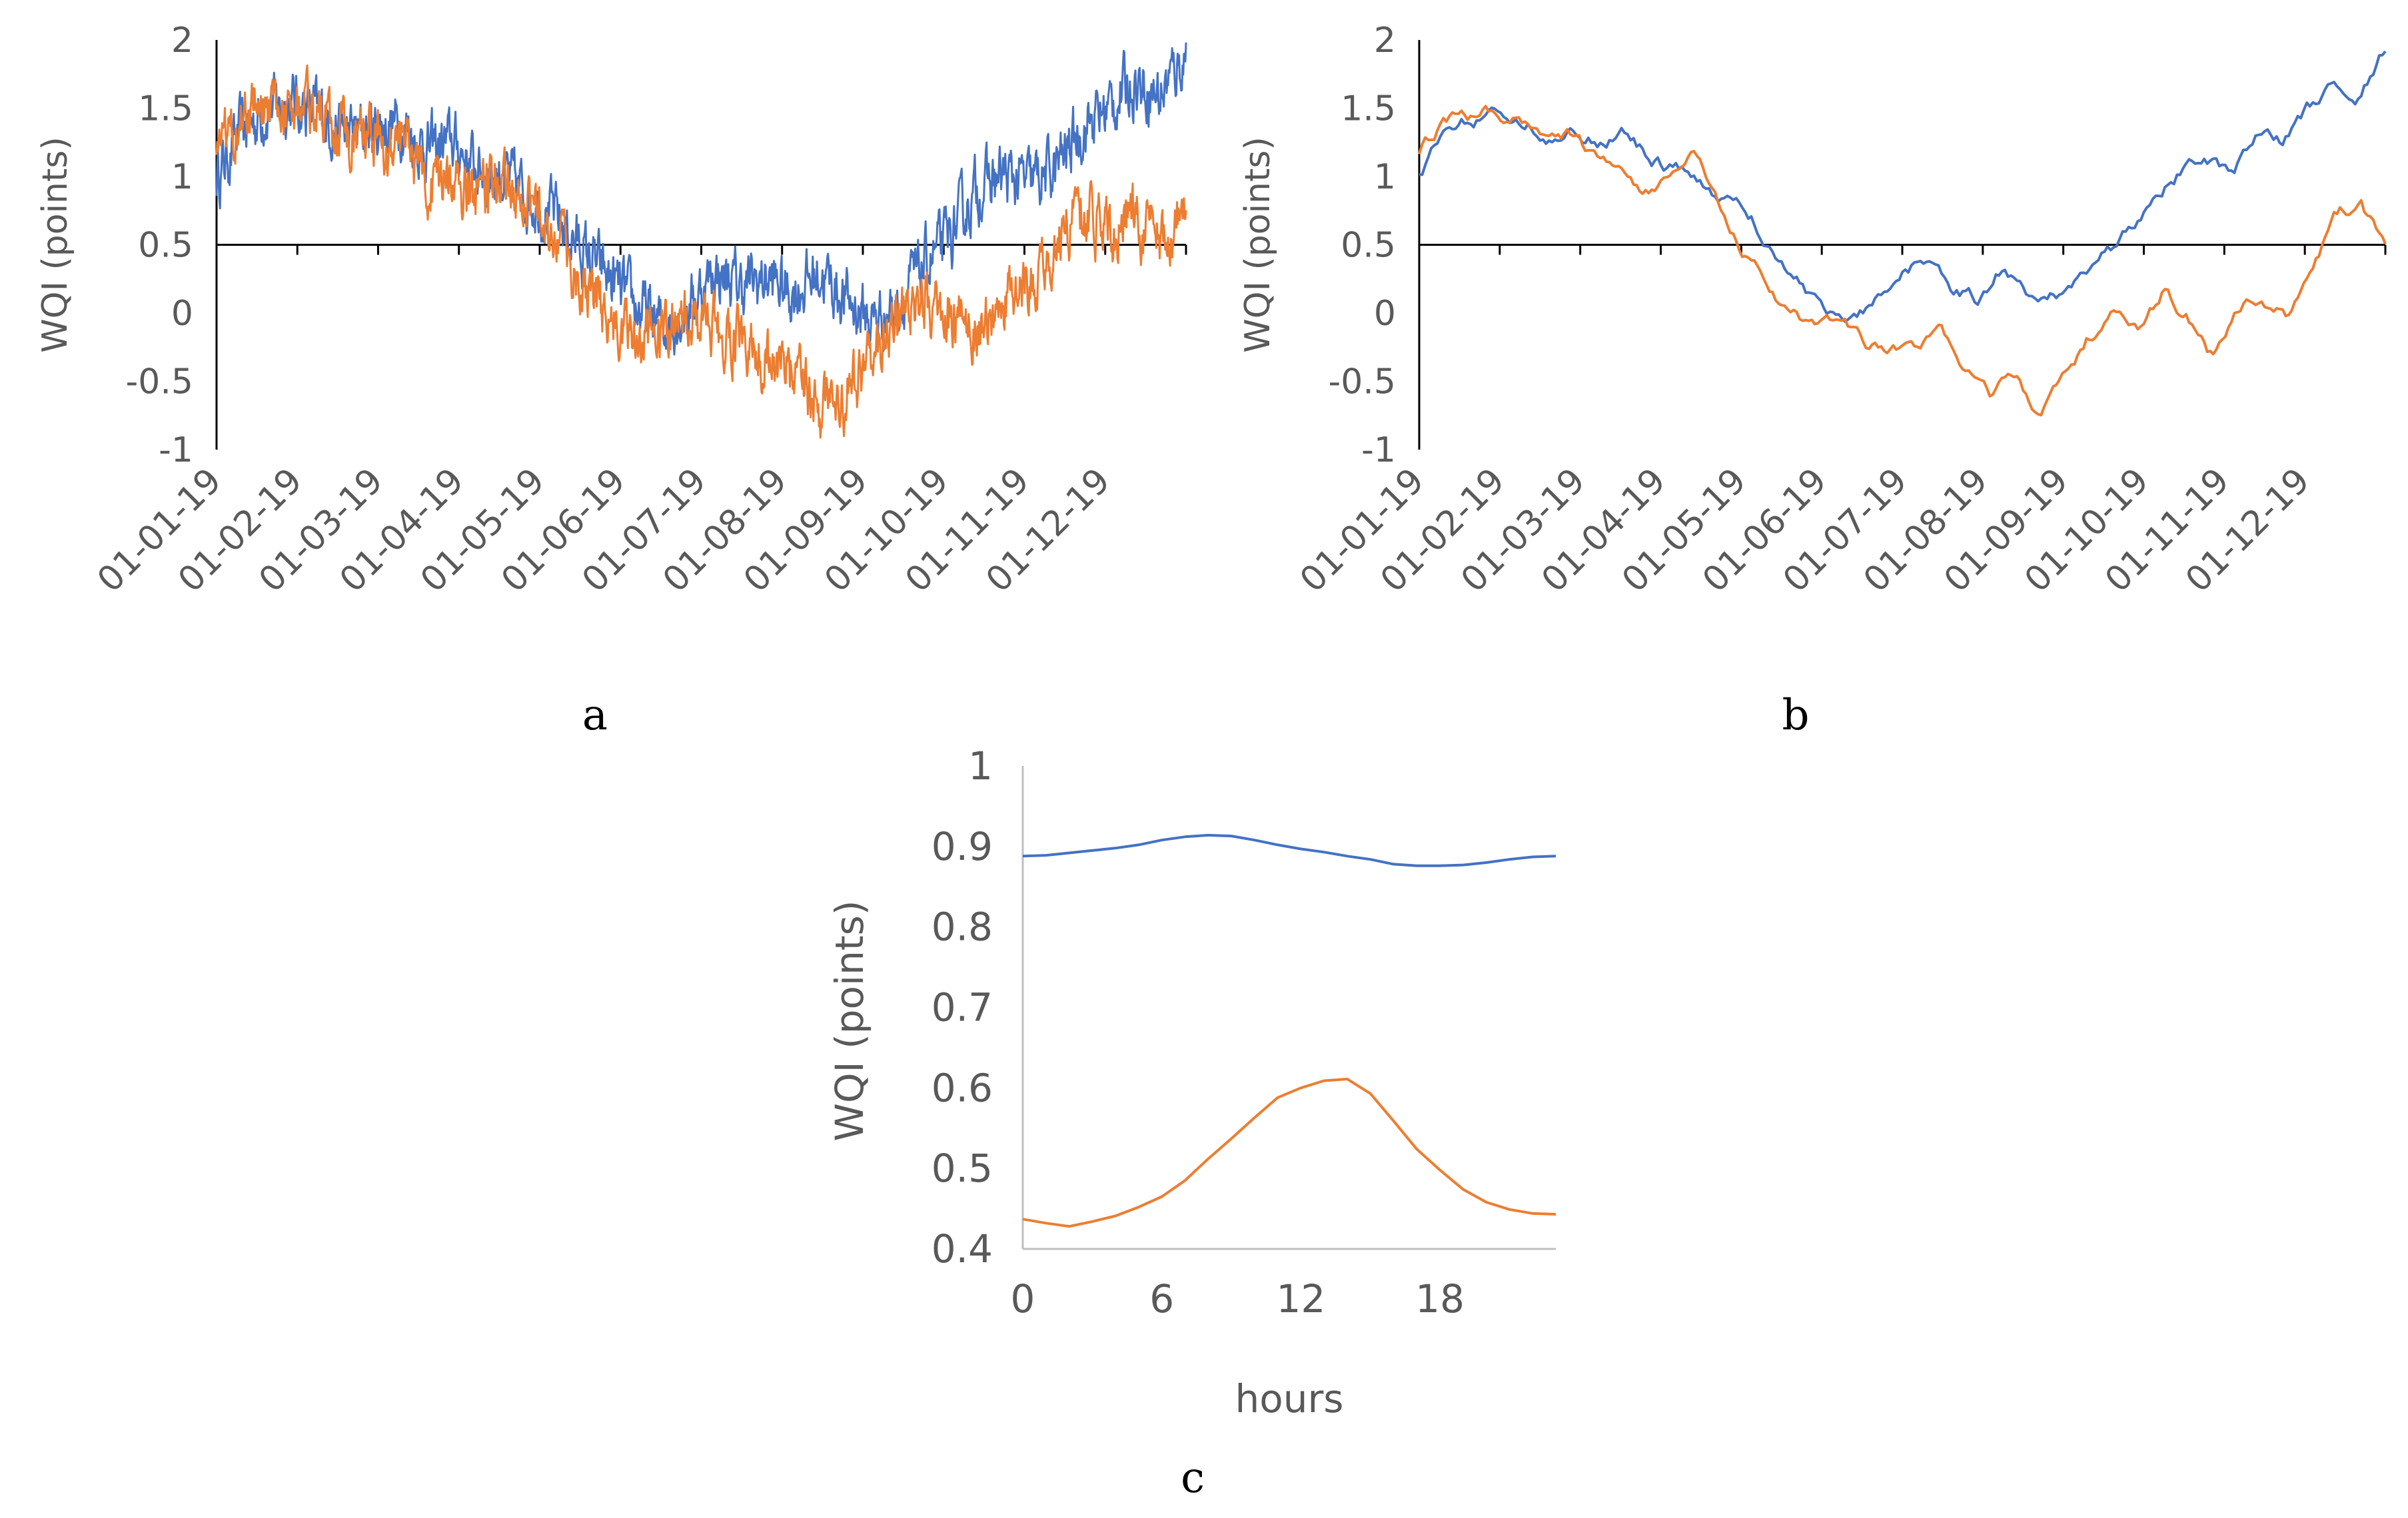  I want to click on y-tick-label: 0.6, so click(962, 1088).